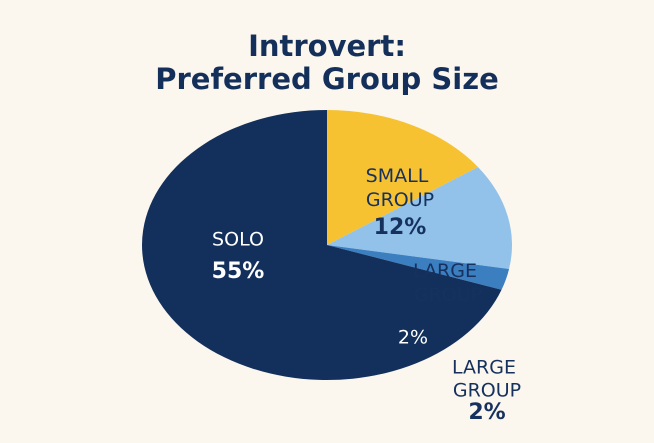  What do you see at coordinates (238, 240) in the screenshot?
I see `slice-label: SOLO` at bounding box center [238, 240].